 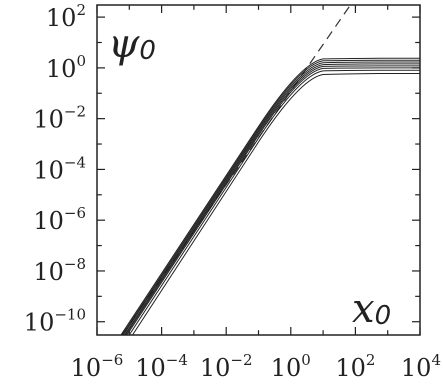 I want to click on y-axis-variable-label: ψ0, so click(x=132, y=44).